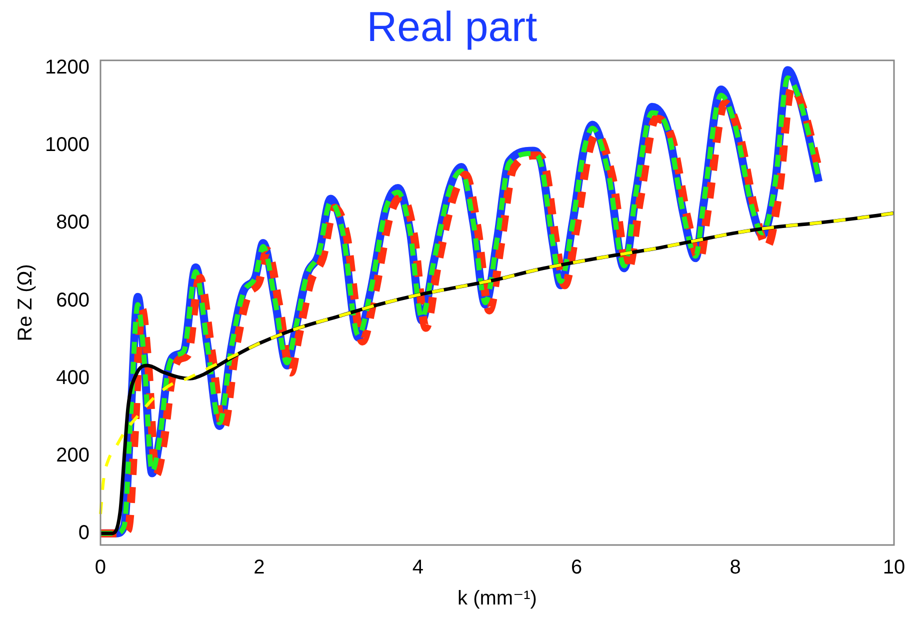  Describe the element at coordinates (259, 567) in the screenshot. I see `x-tick-label: 2` at that location.